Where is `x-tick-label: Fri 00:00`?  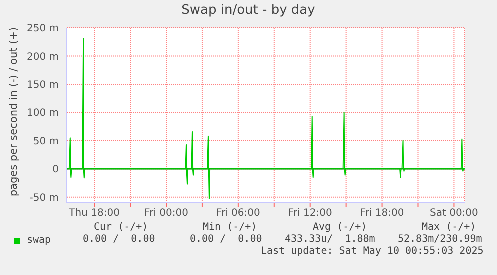
x-tick-label: Fri 00:00 is located at coordinates (166, 214).